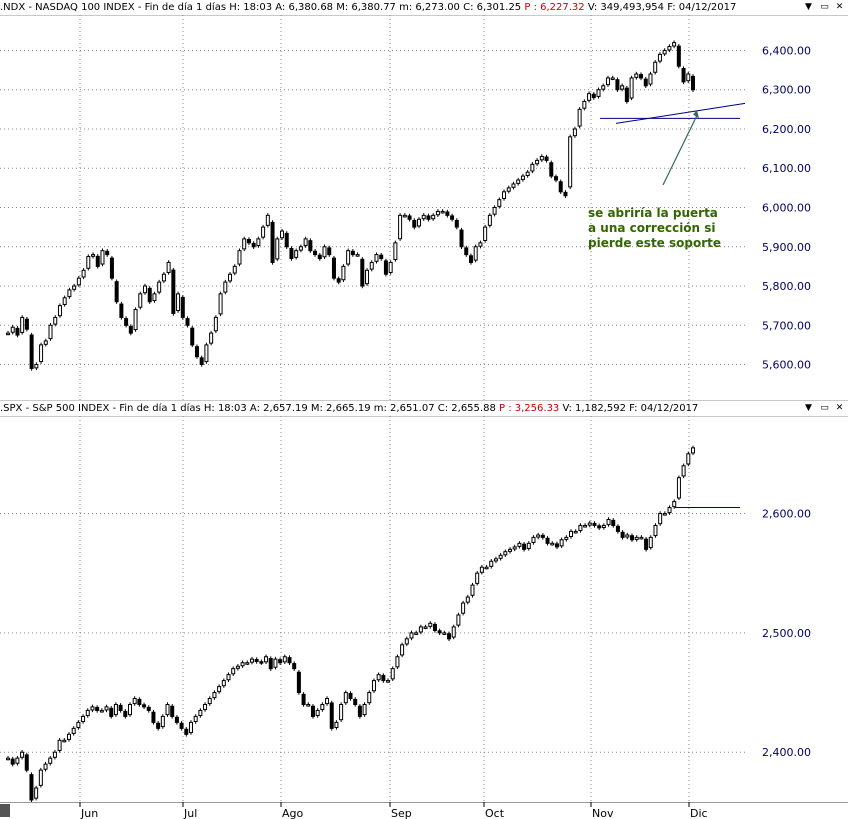 Image resolution: width=848 pixels, height=819 pixels. Describe the element at coordinates (696, 114) in the screenshot. I see `pointer-arrowhead` at that location.